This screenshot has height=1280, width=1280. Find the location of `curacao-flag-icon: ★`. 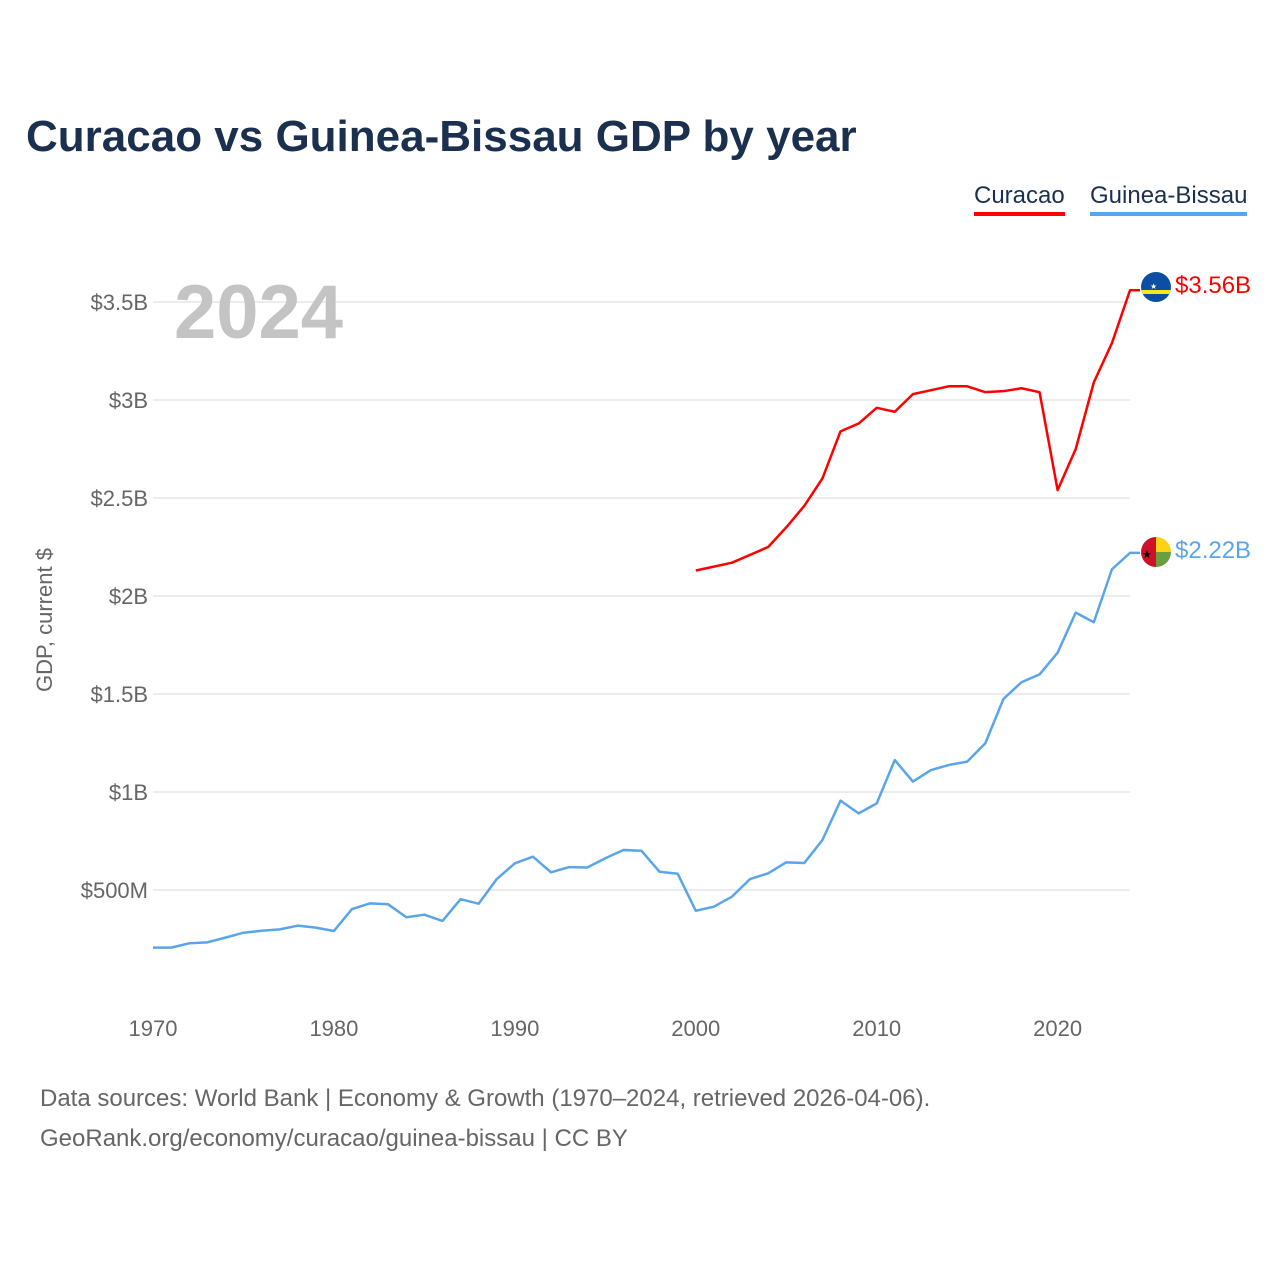

curacao-flag-icon: ★ is located at coordinates (1156, 287).